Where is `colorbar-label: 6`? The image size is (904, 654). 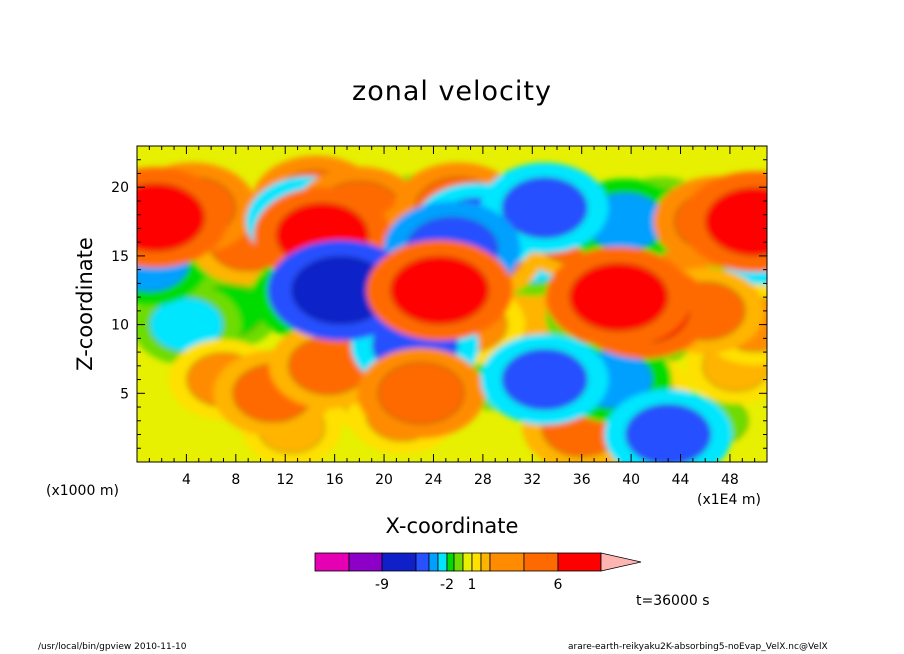
colorbar-label: 6 is located at coordinates (558, 585).